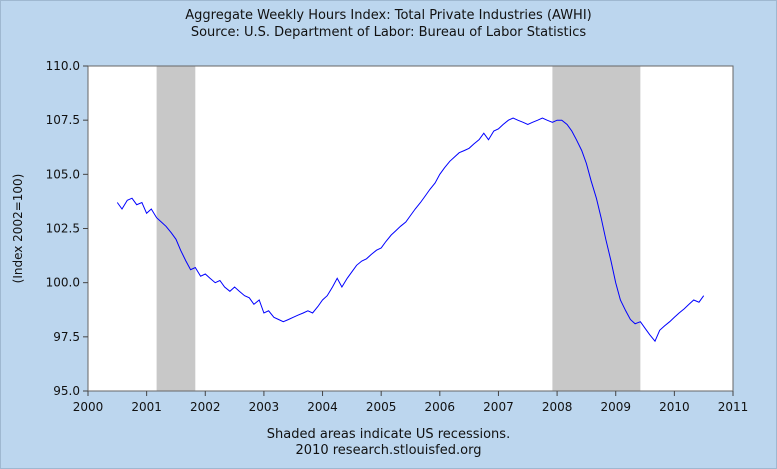  Describe the element at coordinates (674, 407) in the screenshot. I see `x-tick-label: 2010` at that location.